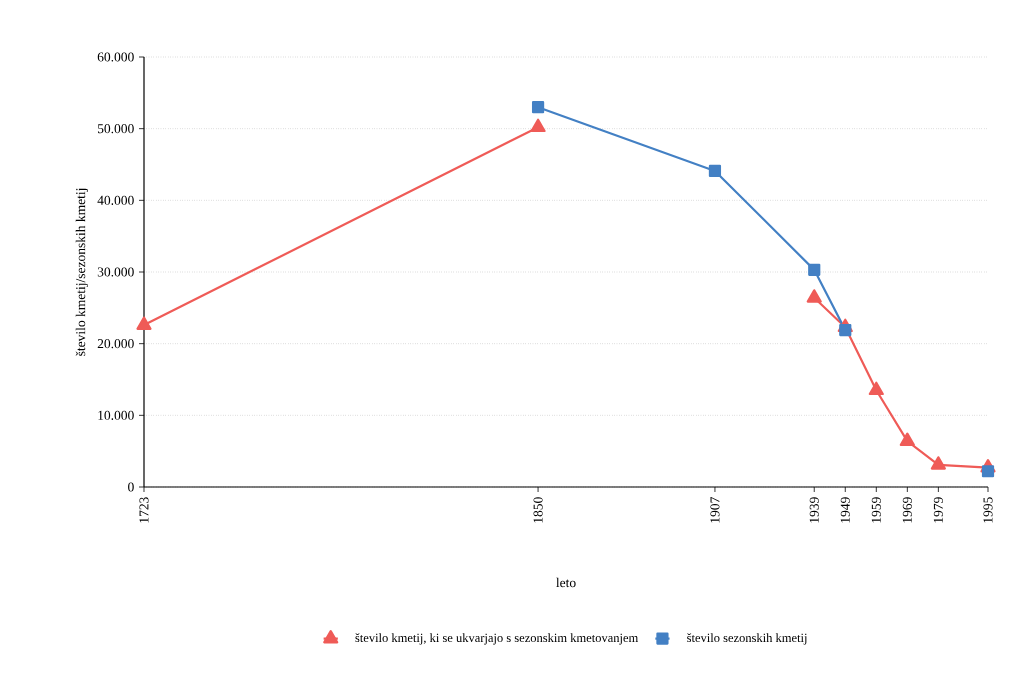 The height and width of the screenshot is (675, 1012). I want to click on x-tick-label: 1850, so click(538, 510).